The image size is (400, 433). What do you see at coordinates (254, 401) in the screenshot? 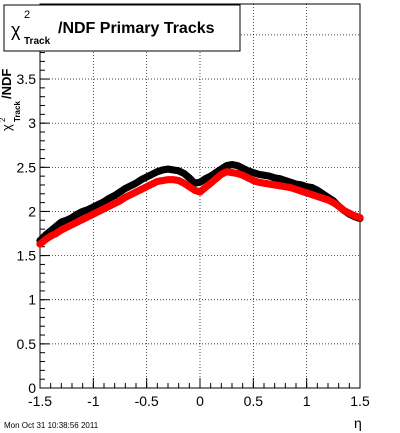
I see `x-tick-label: 0.5` at bounding box center [254, 401].